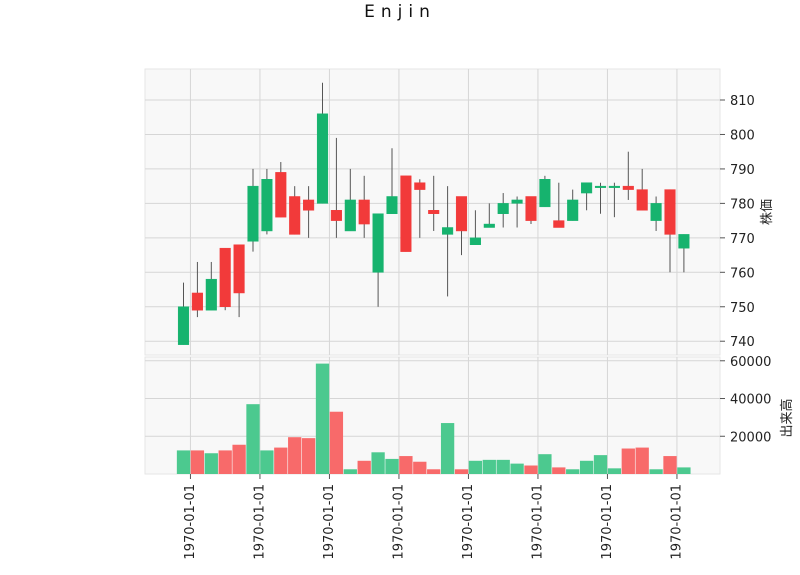  Describe the element at coordinates (767, 212) in the screenshot. I see `price-axis-title: 株価` at that location.